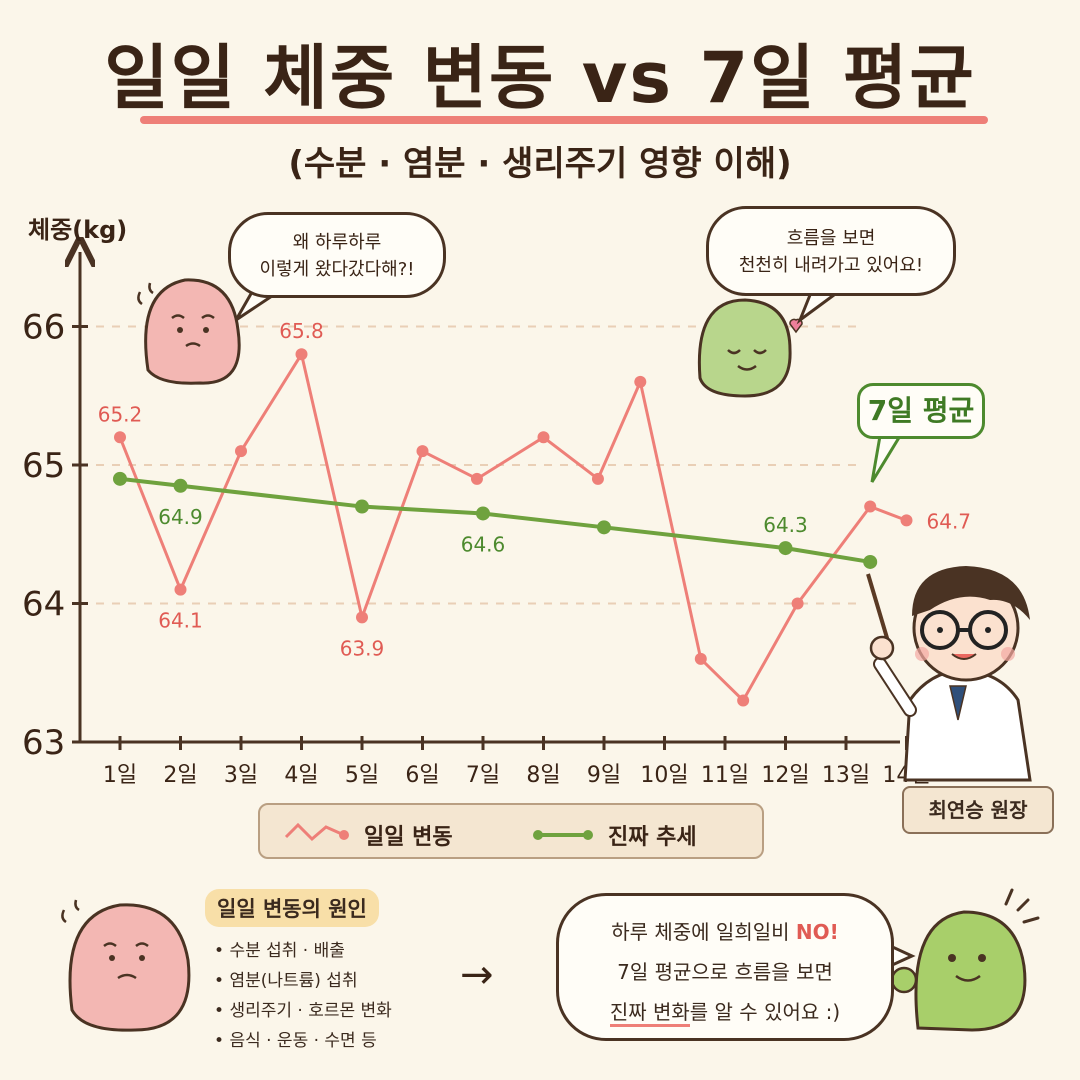 Image resolution: width=1080 pixels, height=1080 pixels. What do you see at coordinates (43, 536) in the screenshot?
I see `y-tick-labels: 63 64 65 66` at bounding box center [43, 536].